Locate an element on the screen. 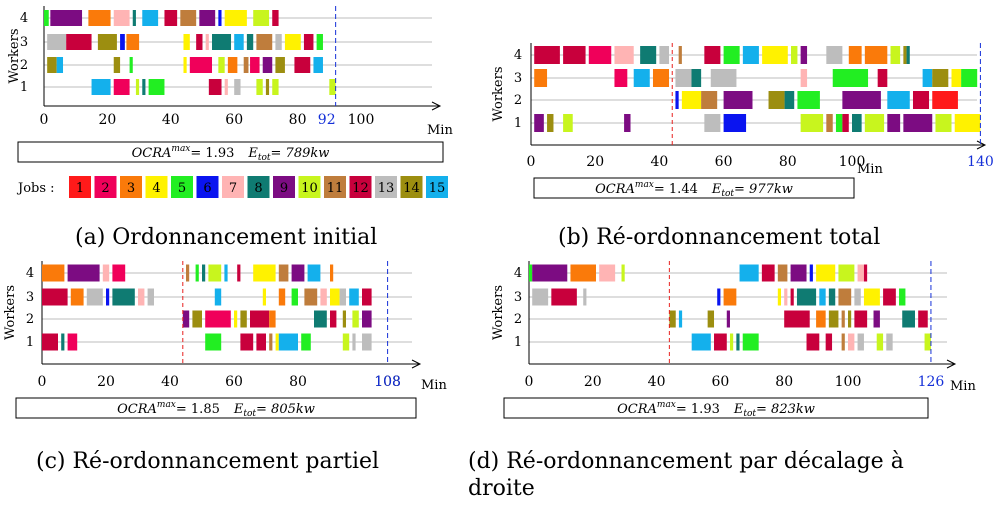 The height and width of the screenshot is (507, 993). x-axis-arrow is located at coordinates (416, 364).